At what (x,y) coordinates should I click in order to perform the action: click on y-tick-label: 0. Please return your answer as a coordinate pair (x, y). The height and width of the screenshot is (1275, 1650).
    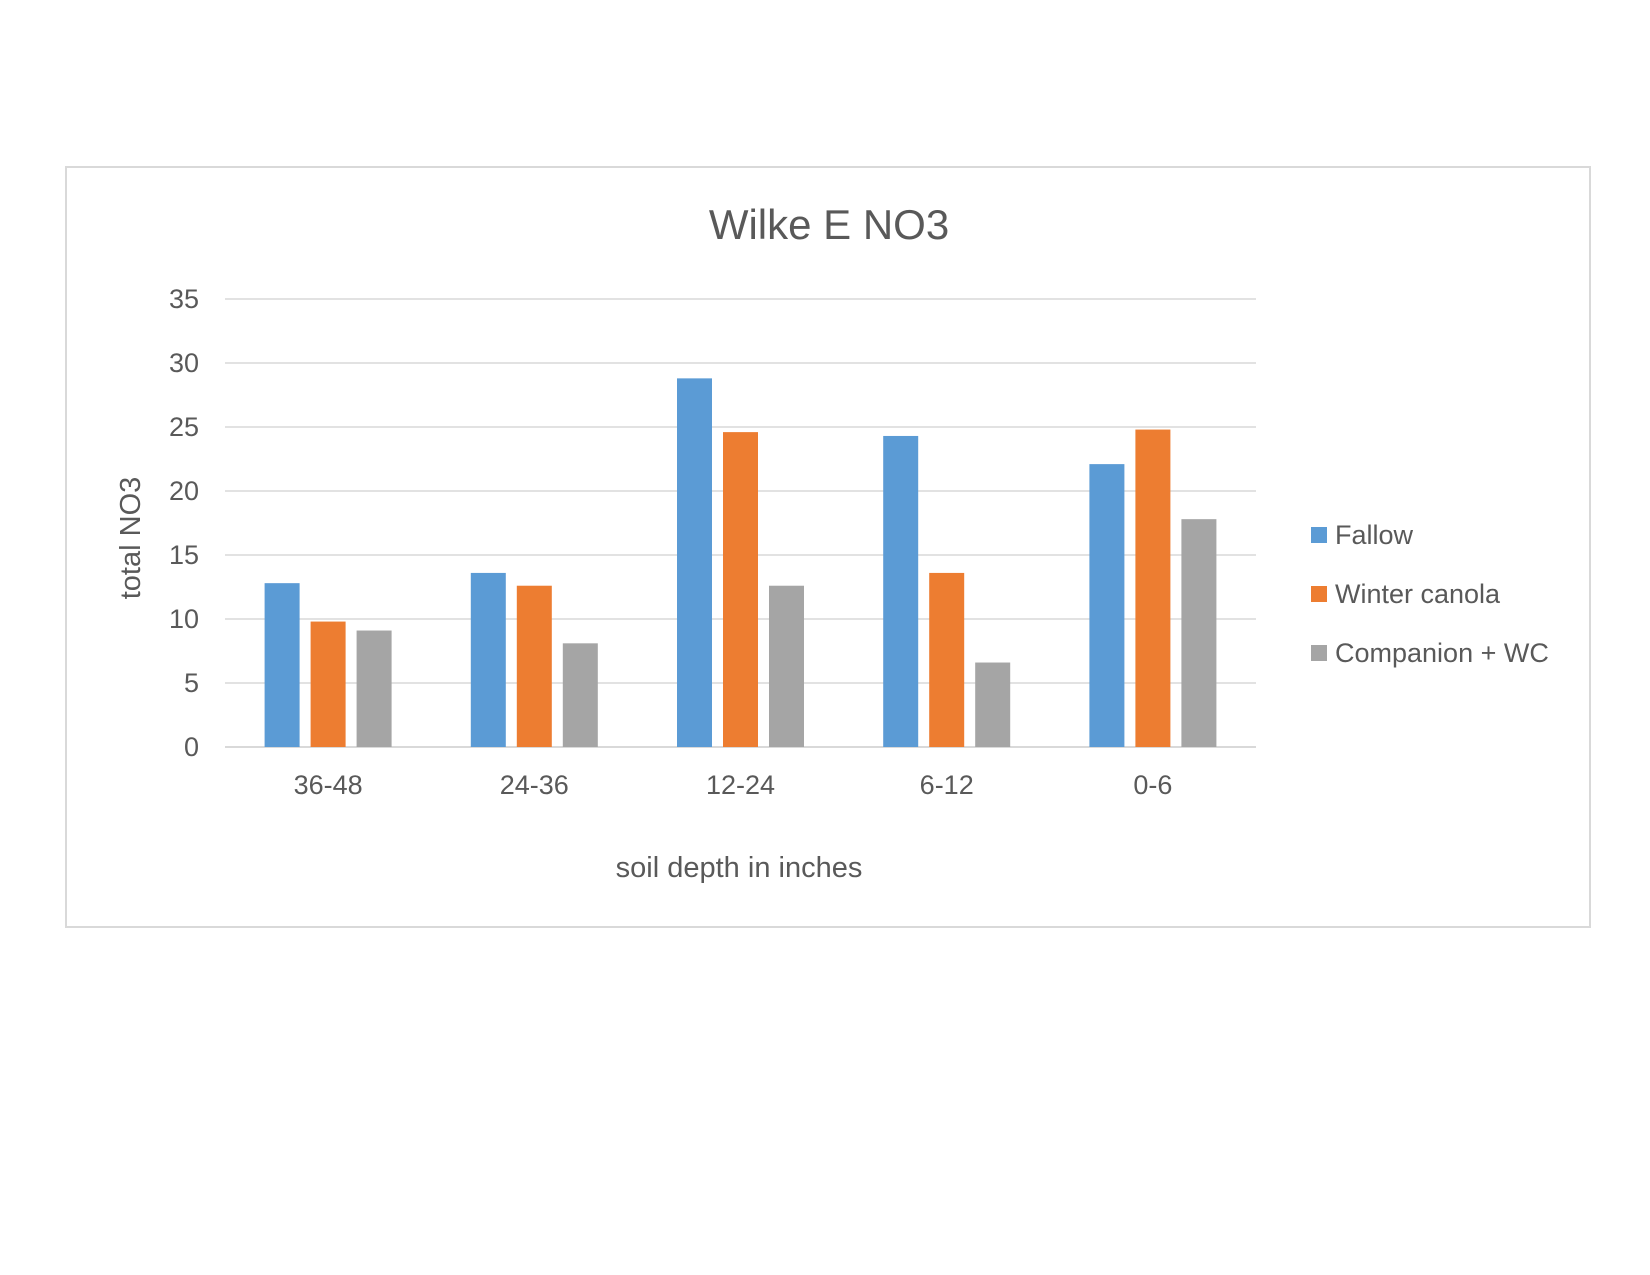
    Looking at the image, I should click on (191, 747).